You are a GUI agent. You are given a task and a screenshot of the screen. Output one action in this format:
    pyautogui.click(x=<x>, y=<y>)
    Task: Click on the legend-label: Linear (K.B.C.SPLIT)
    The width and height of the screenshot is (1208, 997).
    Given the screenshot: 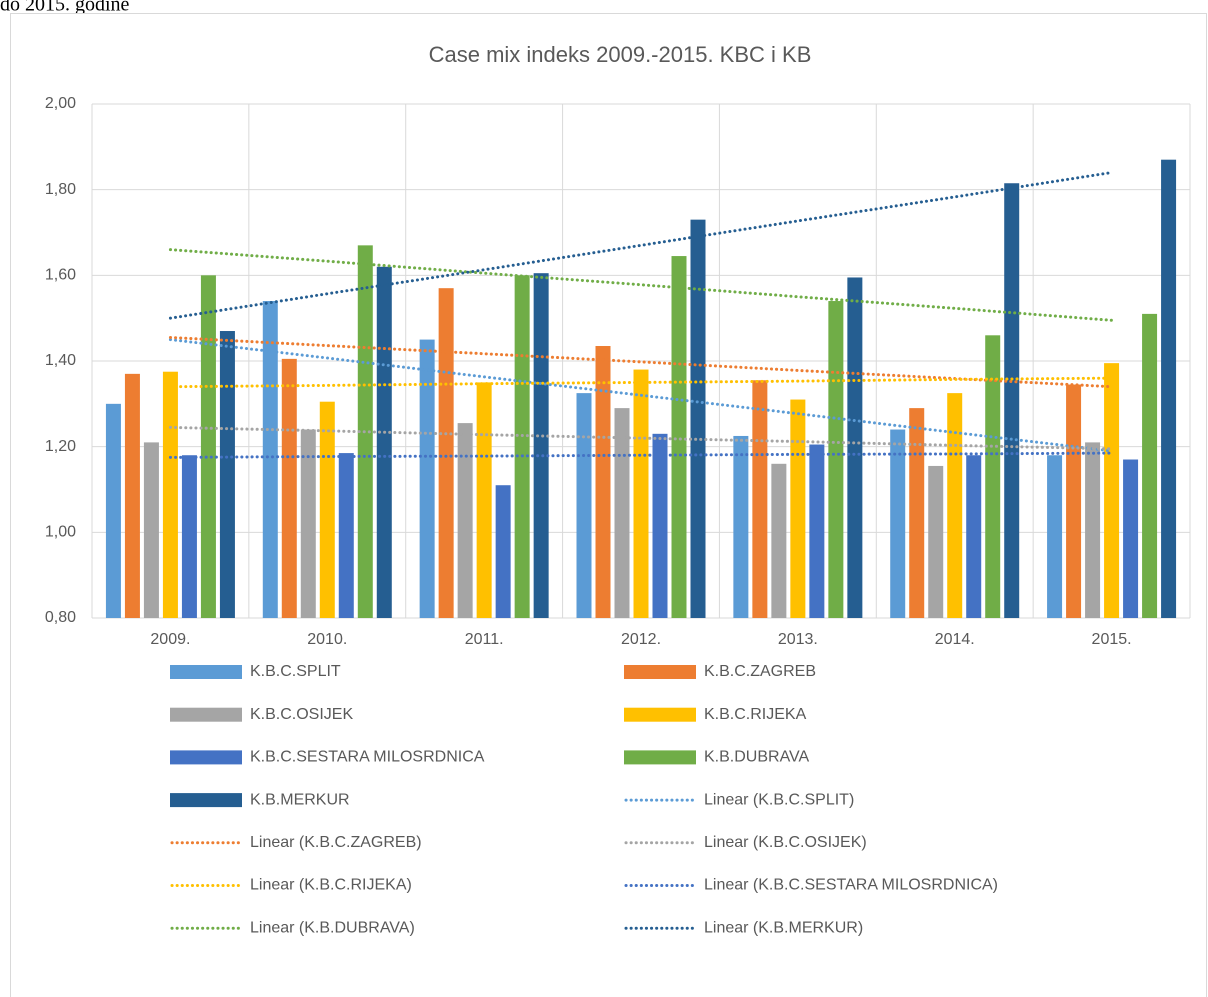 What is the action you would take?
    pyautogui.click(x=779, y=799)
    